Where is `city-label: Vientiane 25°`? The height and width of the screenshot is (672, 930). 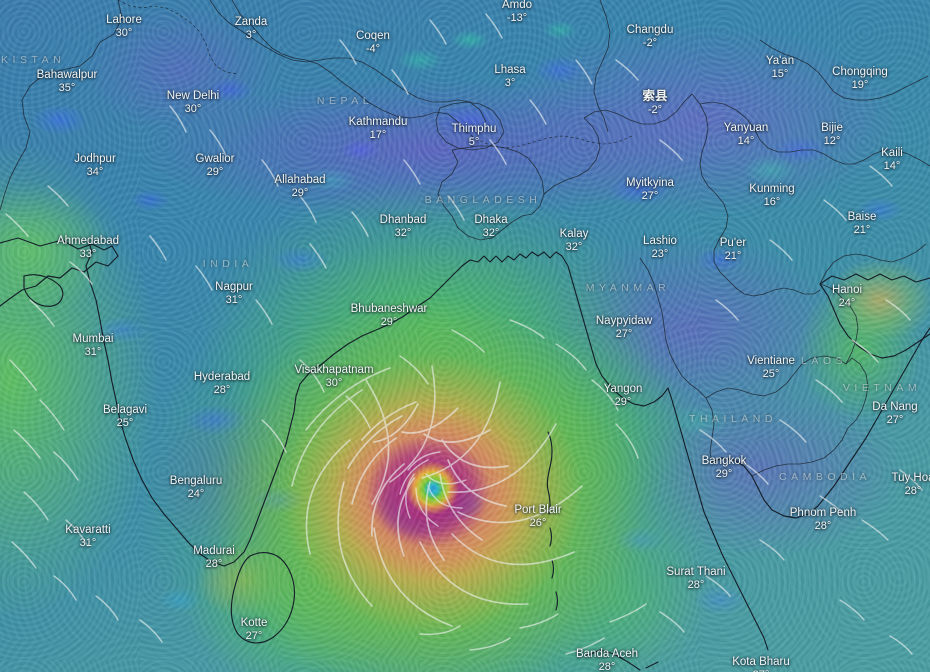 city-label: Vientiane 25° is located at coordinates (771, 368).